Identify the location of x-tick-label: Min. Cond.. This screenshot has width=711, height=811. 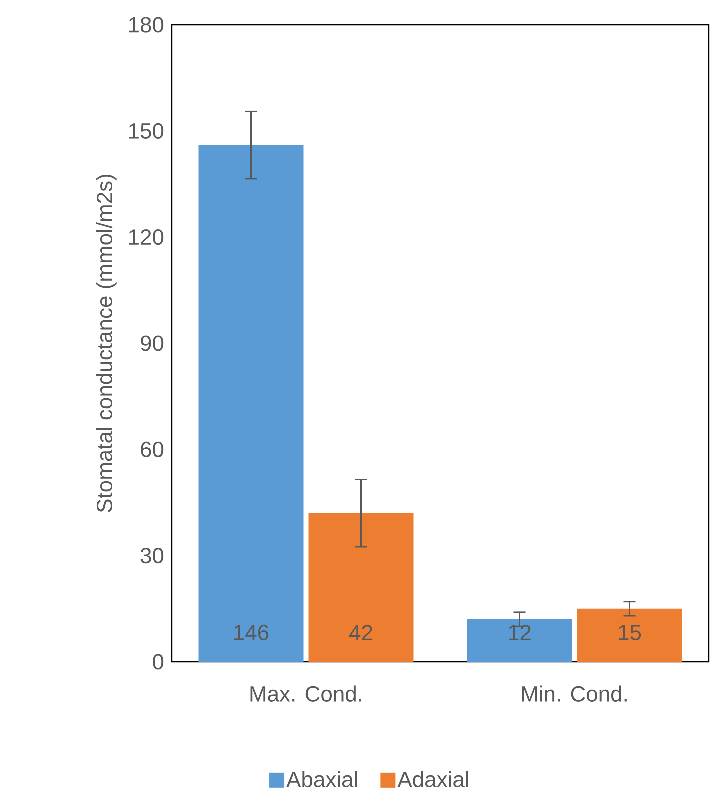
(574, 694).